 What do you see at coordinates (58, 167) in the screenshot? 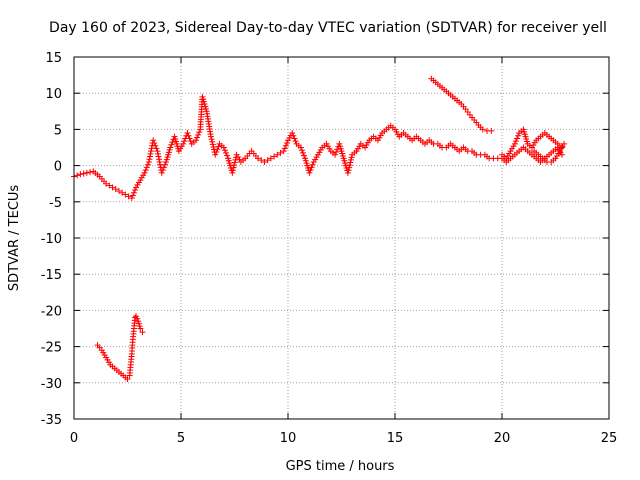
I see `y-tick-label: 0` at bounding box center [58, 167].